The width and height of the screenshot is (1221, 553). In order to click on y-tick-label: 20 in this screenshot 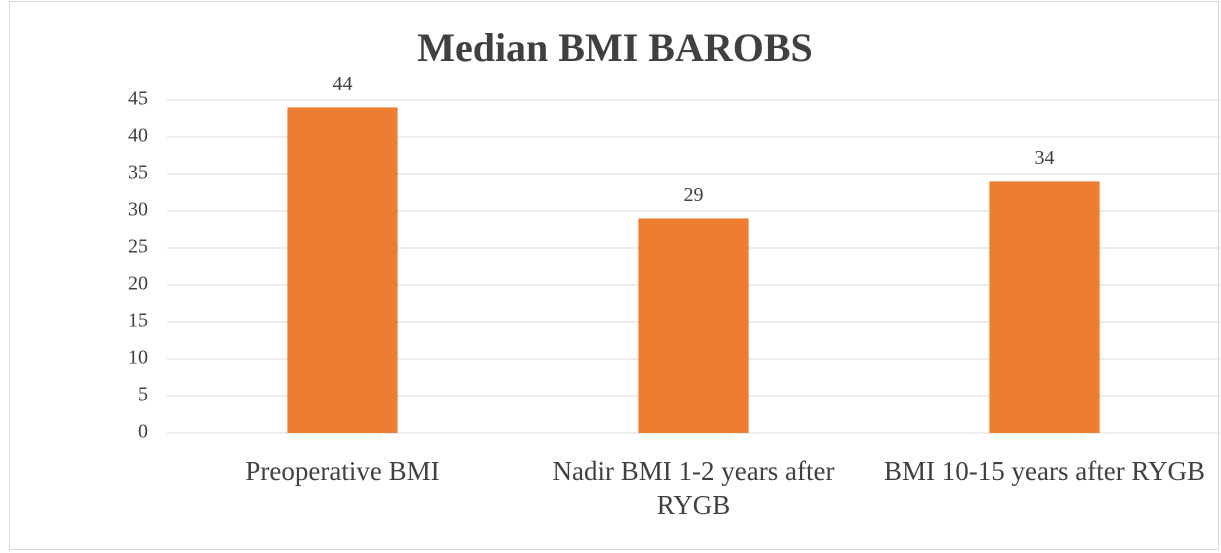, I will do `click(138, 284)`.